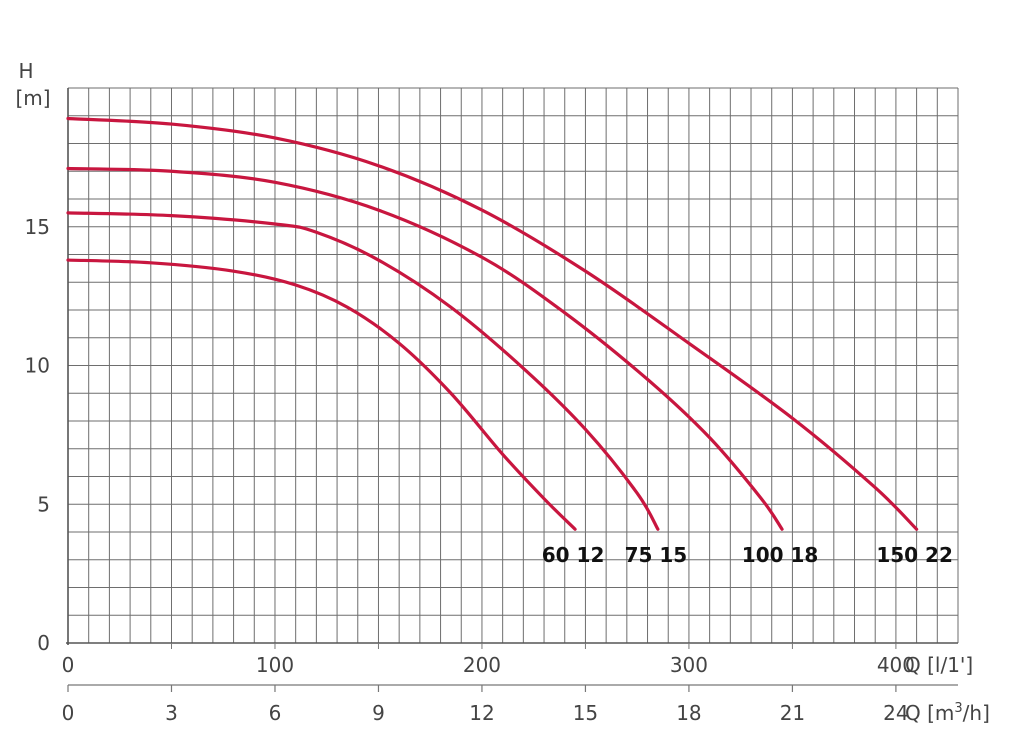  Describe the element at coordinates (895, 713) in the screenshot. I see `x-tick-label-secondary: 24` at that location.